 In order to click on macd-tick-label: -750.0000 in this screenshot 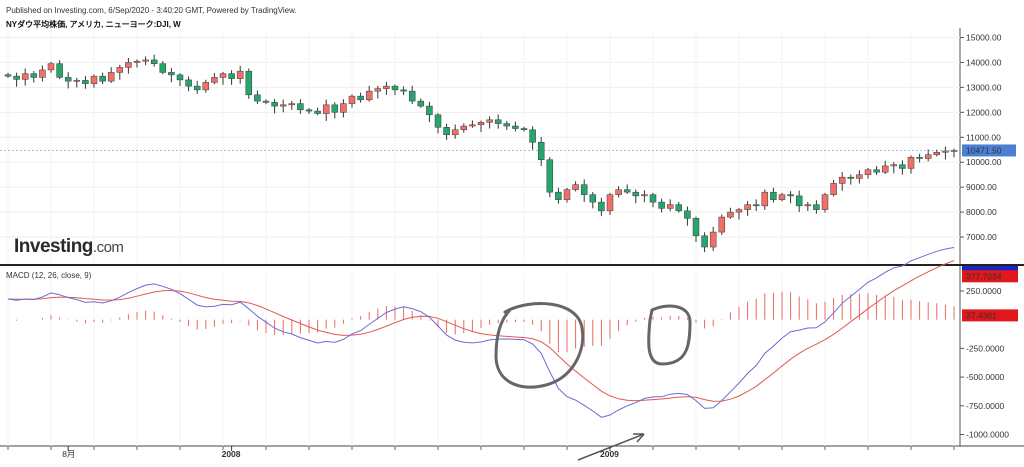, I will do `click(985, 406)`.